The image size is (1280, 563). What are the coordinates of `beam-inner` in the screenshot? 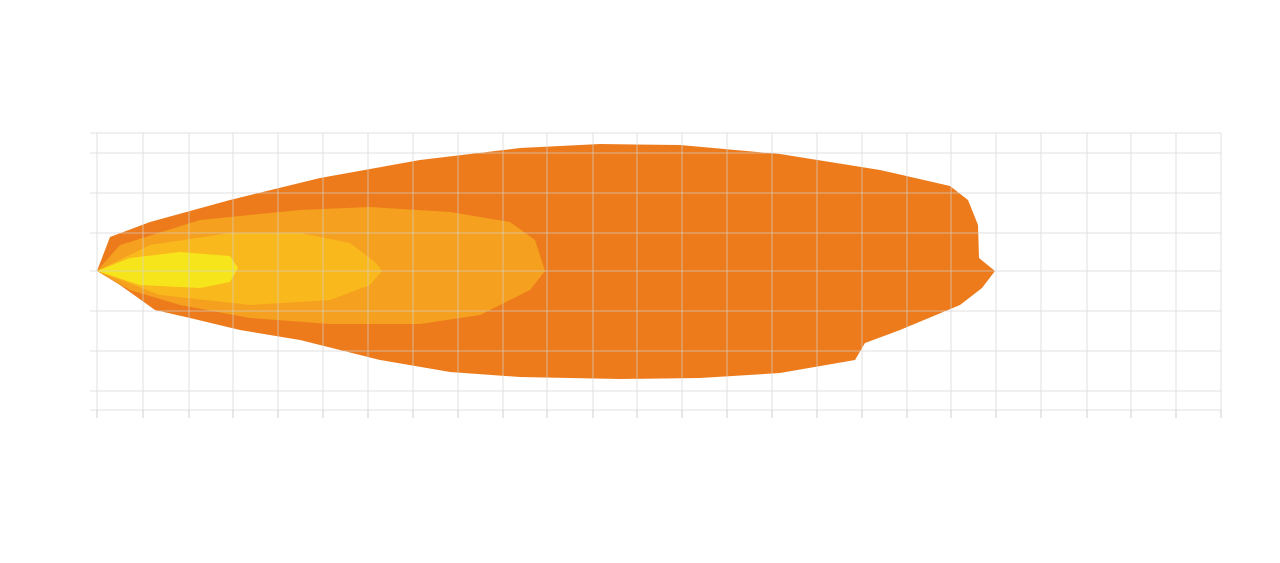 It's located at (239, 269).